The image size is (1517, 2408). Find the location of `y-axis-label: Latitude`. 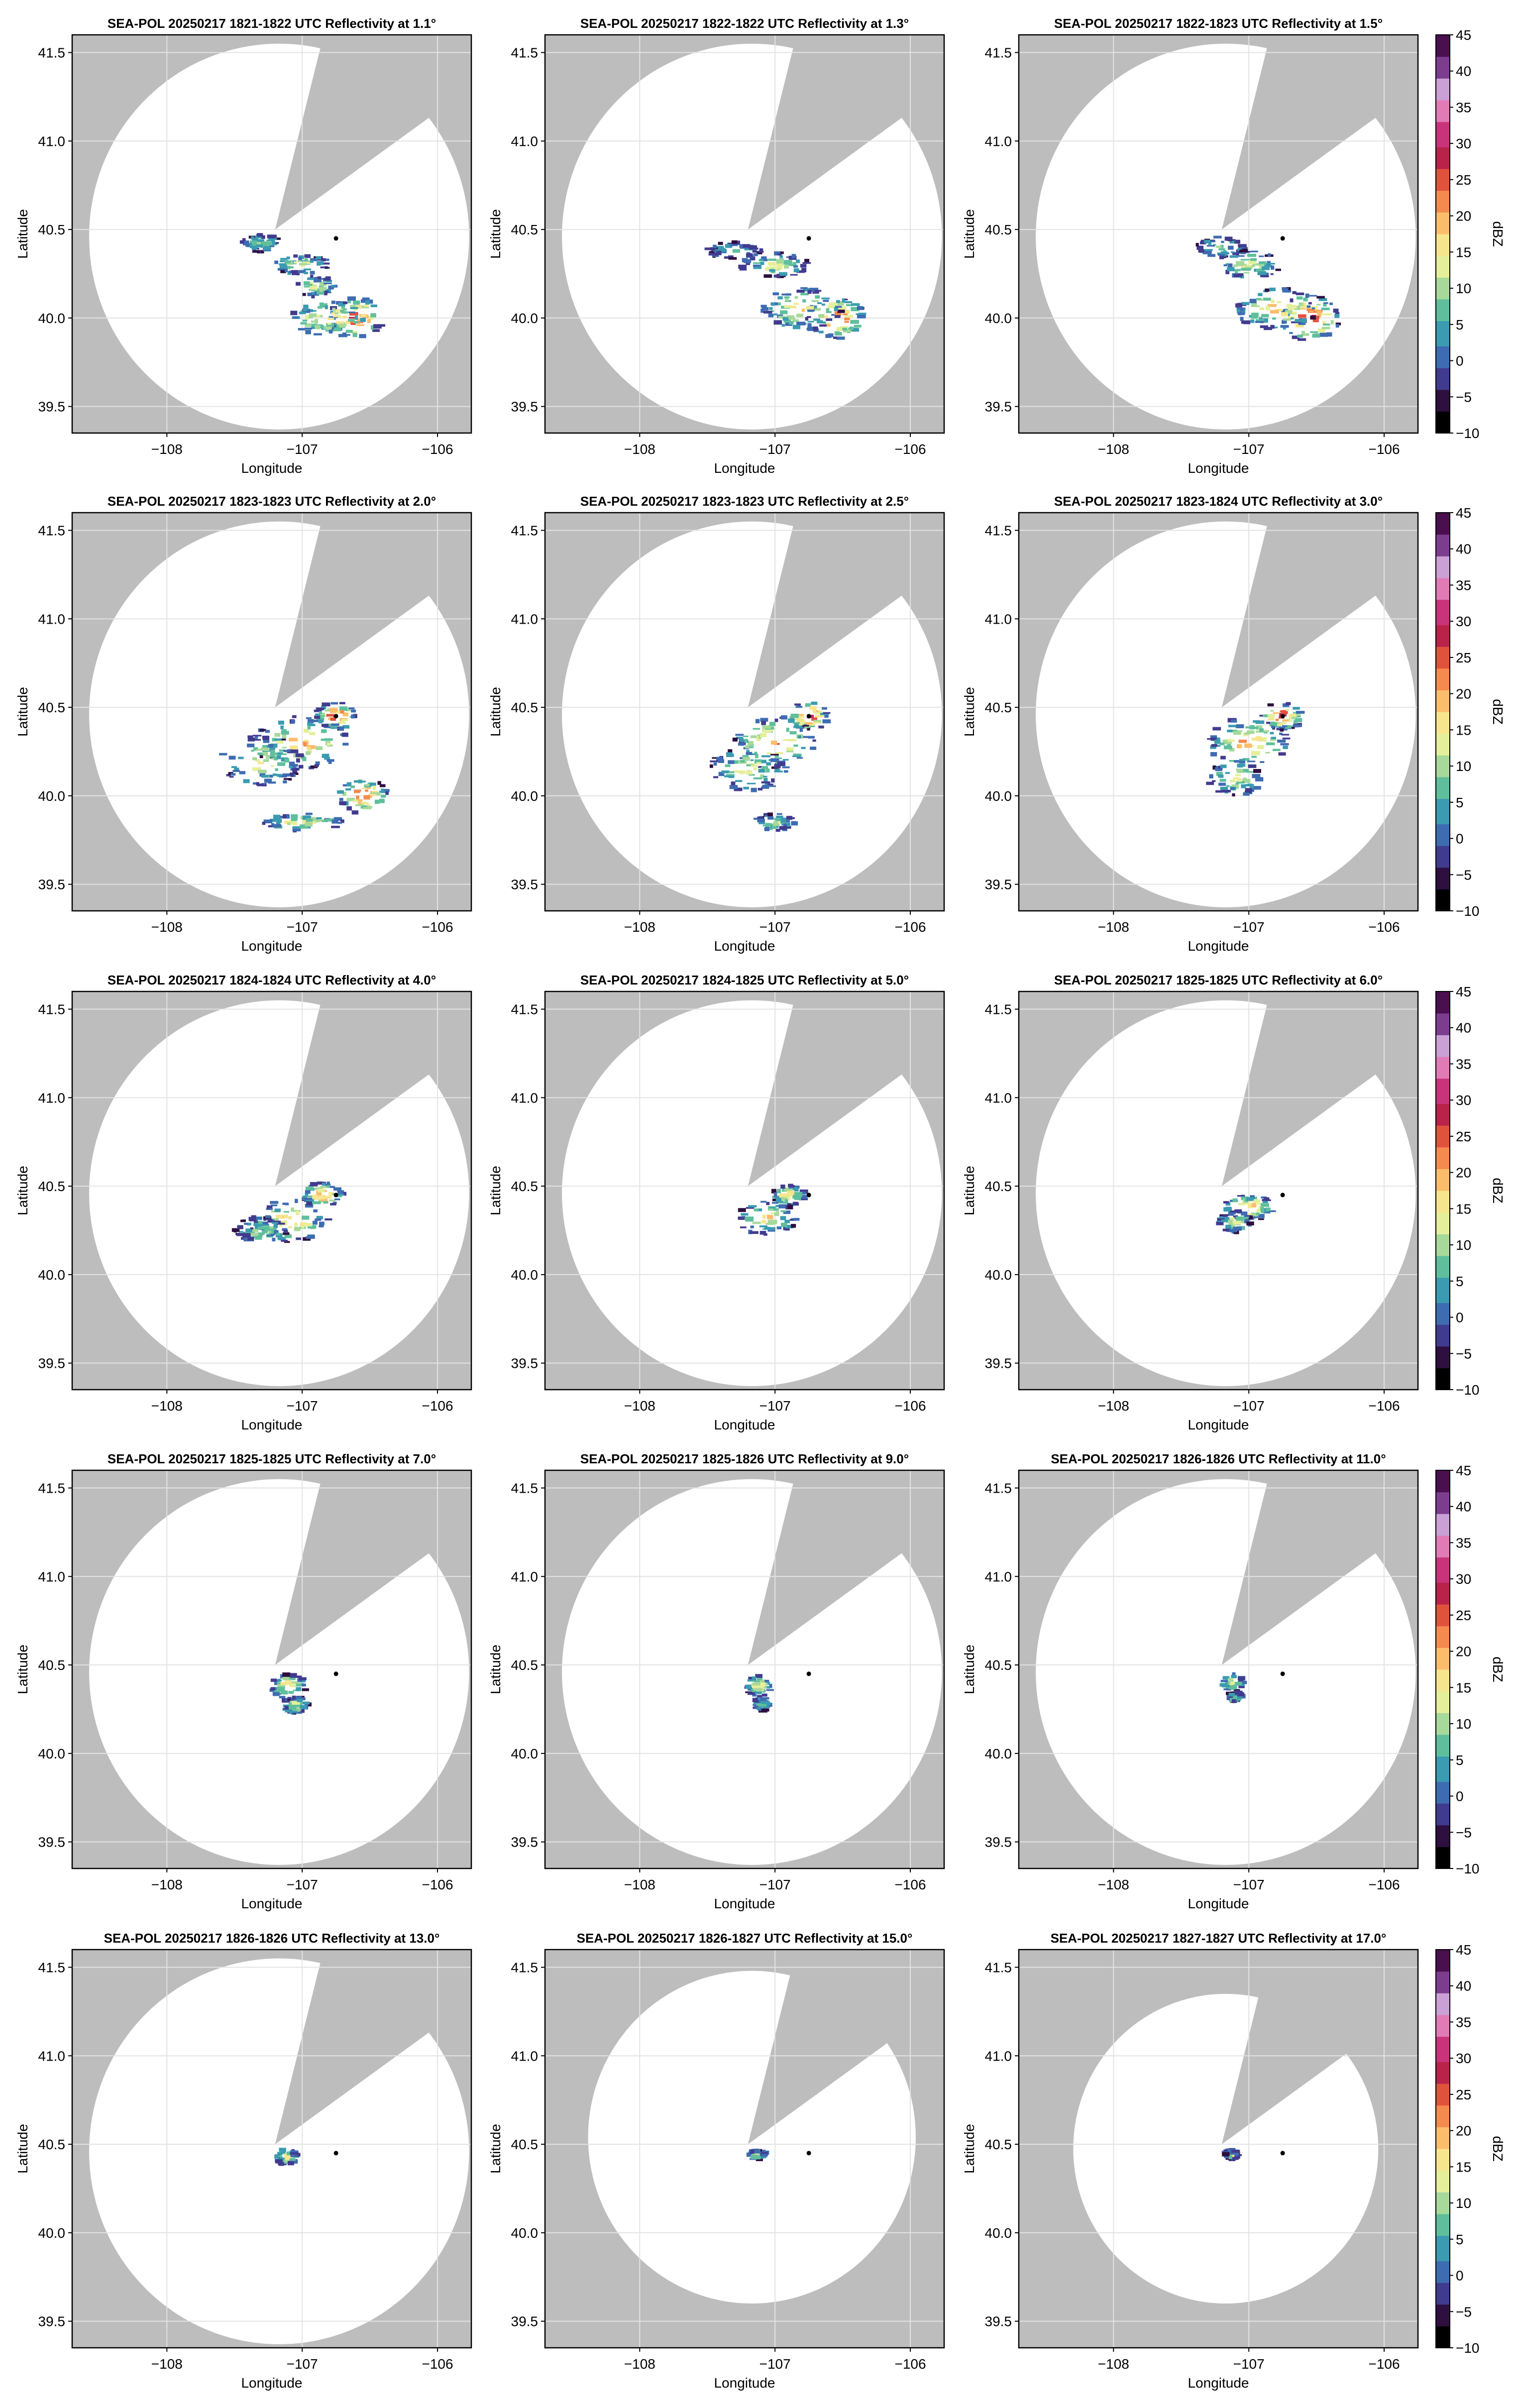

y-axis-label: Latitude is located at coordinates (22, 1190).